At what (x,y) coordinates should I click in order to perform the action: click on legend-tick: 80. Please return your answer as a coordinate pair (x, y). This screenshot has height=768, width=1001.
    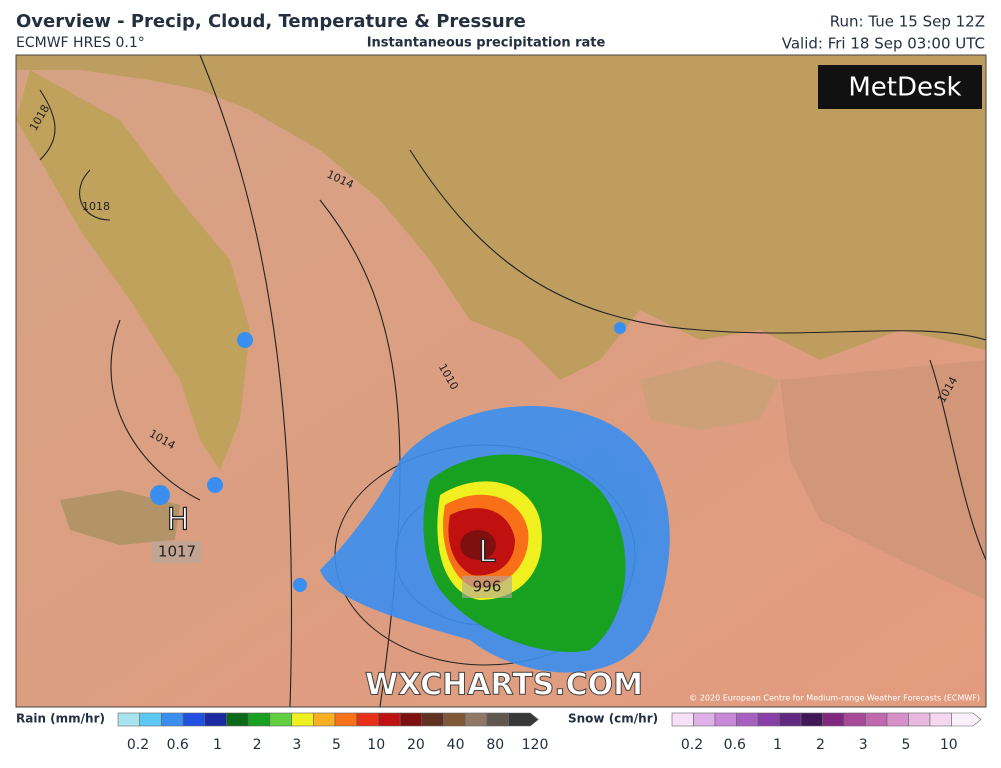
    Looking at the image, I should click on (495, 745).